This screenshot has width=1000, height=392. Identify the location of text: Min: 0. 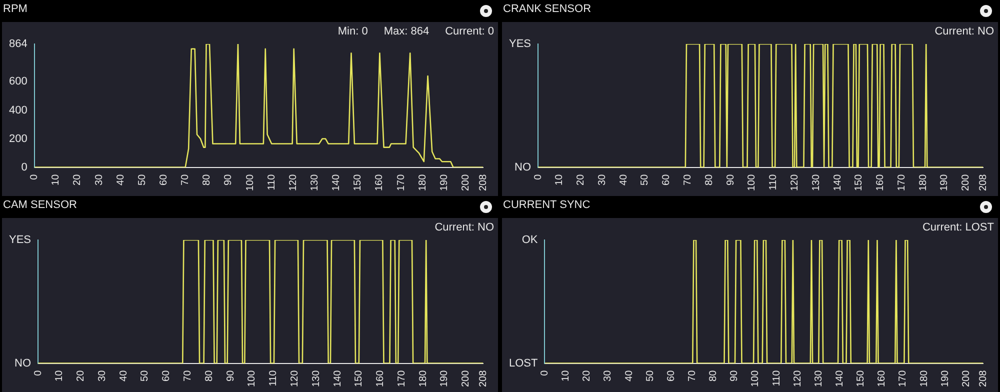
(353, 32).